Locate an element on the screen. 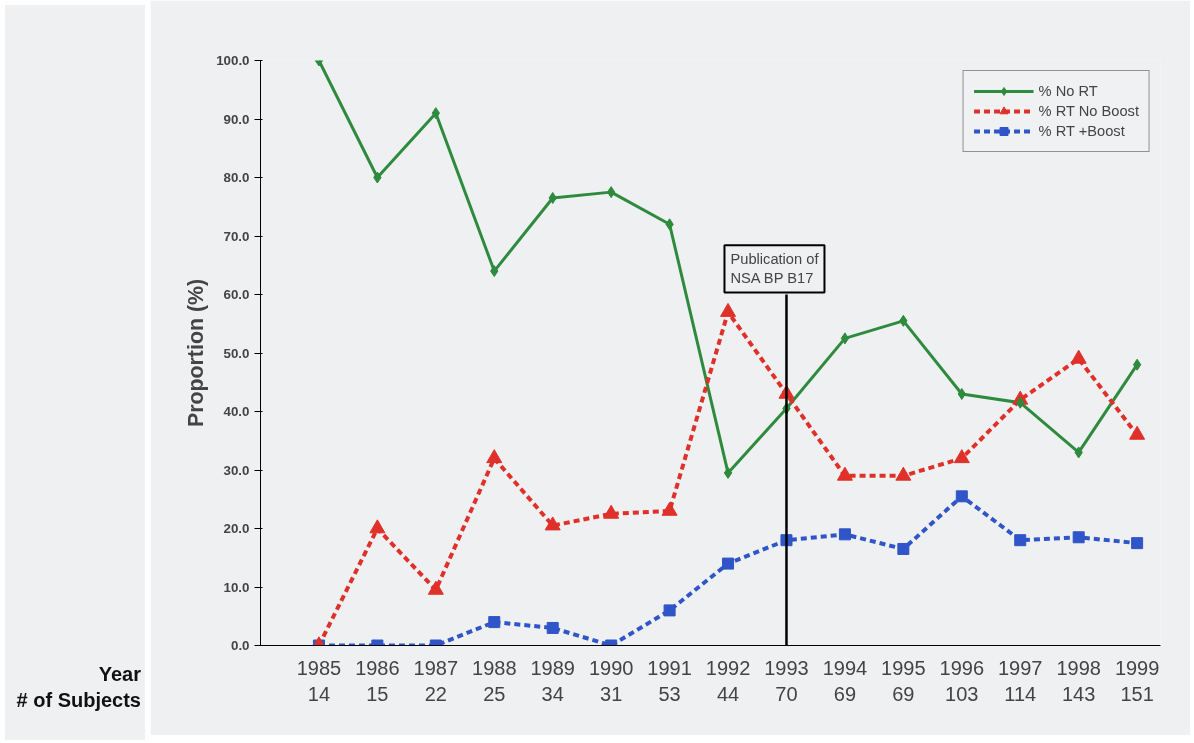 Image resolution: width=1194 pixels, height=743 pixels. x-tick-label: 1997 114 is located at coordinates (1020, 680).